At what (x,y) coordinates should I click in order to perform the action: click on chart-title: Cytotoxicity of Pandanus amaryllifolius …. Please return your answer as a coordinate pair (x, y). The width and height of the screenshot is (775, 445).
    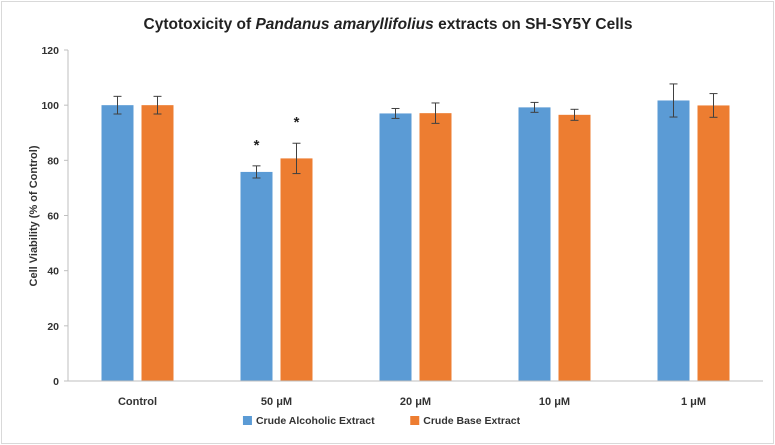
    Looking at the image, I should click on (388, 24).